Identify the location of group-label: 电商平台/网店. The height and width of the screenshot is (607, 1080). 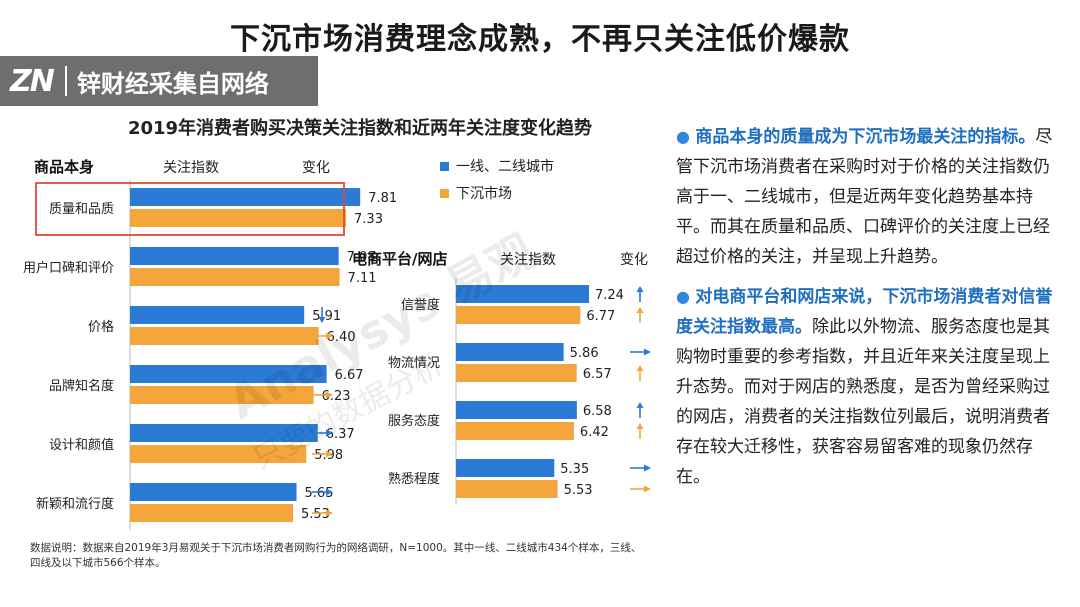
(399, 259).